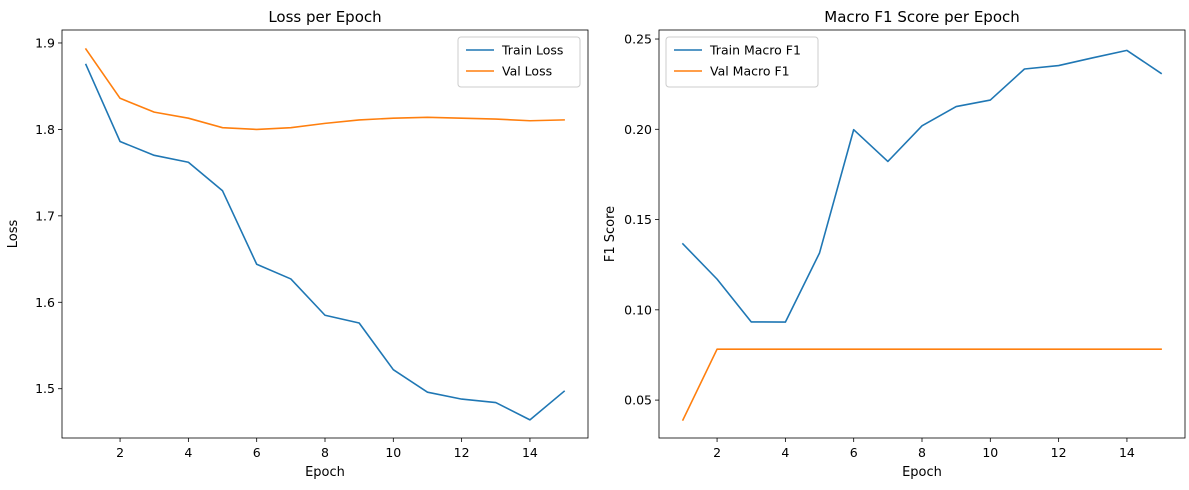  What do you see at coordinates (610, 234) in the screenshot?
I see `y-axis-label: F1 Score` at bounding box center [610, 234].